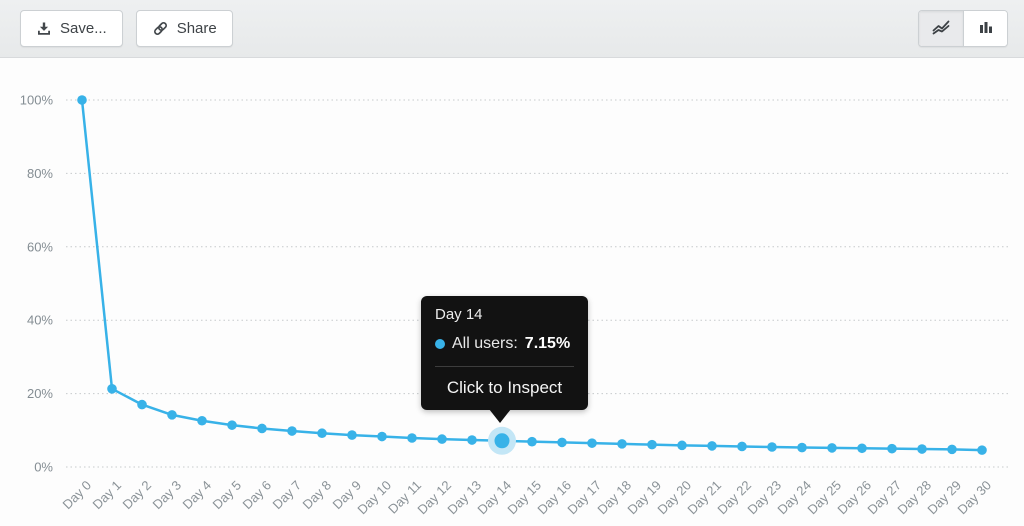 This screenshot has height=526, width=1024. What do you see at coordinates (40, 173) in the screenshot?
I see `y-axis-tick-label: 80%` at bounding box center [40, 173].